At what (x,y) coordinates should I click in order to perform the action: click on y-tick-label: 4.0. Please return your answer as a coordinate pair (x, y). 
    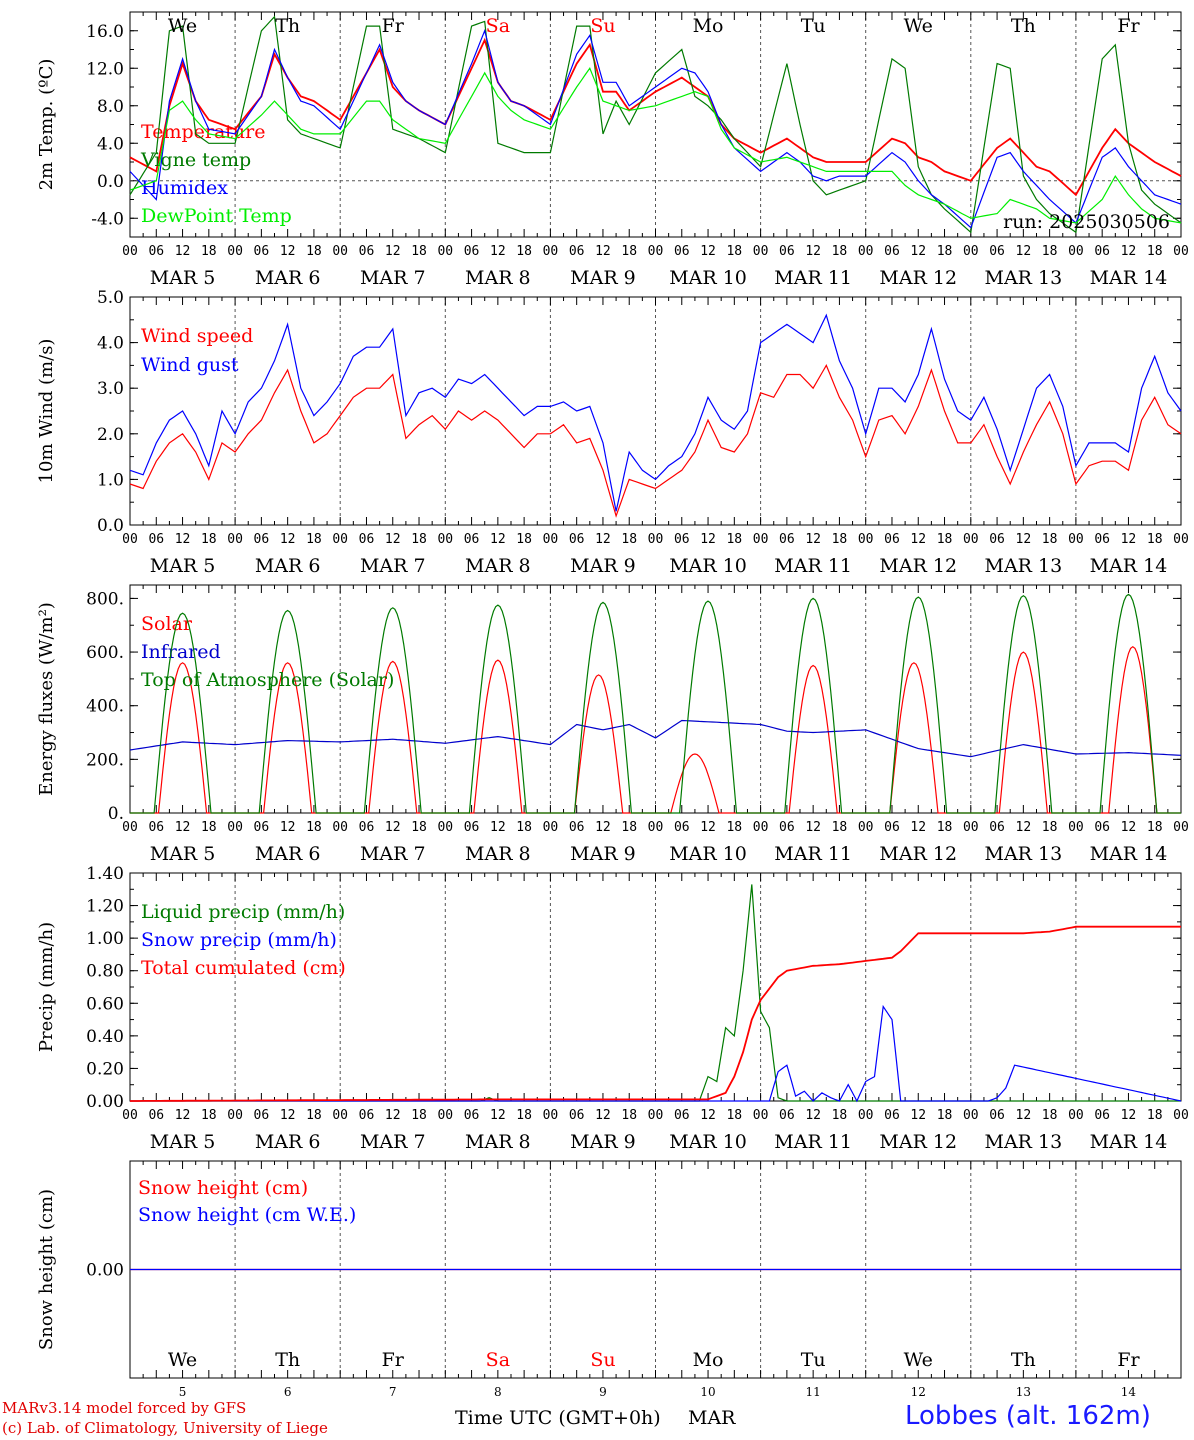
    Looking at the image, I should click on (110, 144).